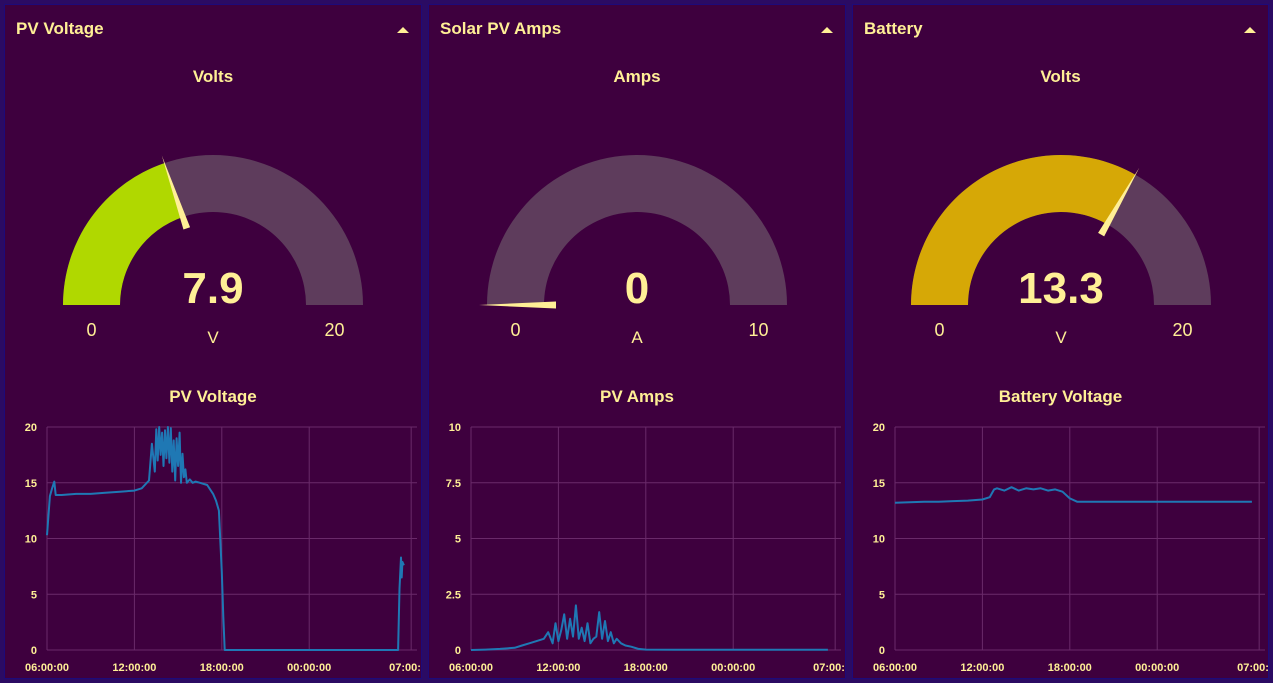  I want to click on panel-header: Solar PV Amps, so click(637, 28).